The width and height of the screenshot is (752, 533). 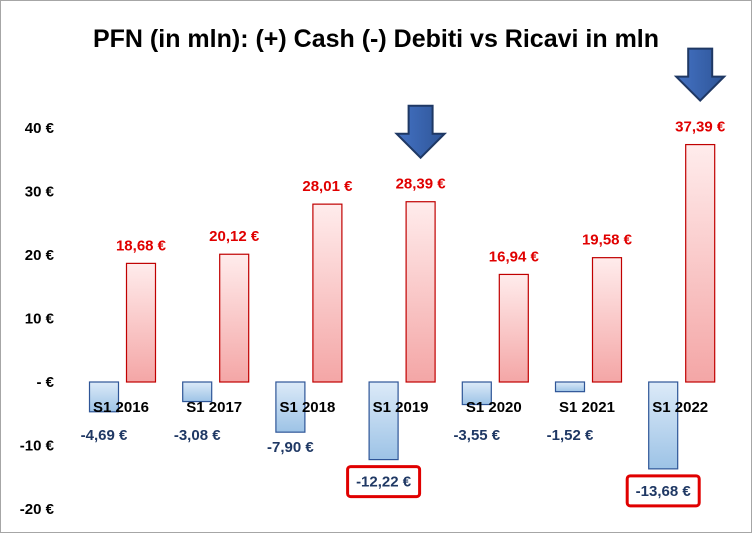 What do you see at coordinates (40, 128) in the screenshot?
I see `y-tick-label: 40 €` at bounding box center [40, 128].